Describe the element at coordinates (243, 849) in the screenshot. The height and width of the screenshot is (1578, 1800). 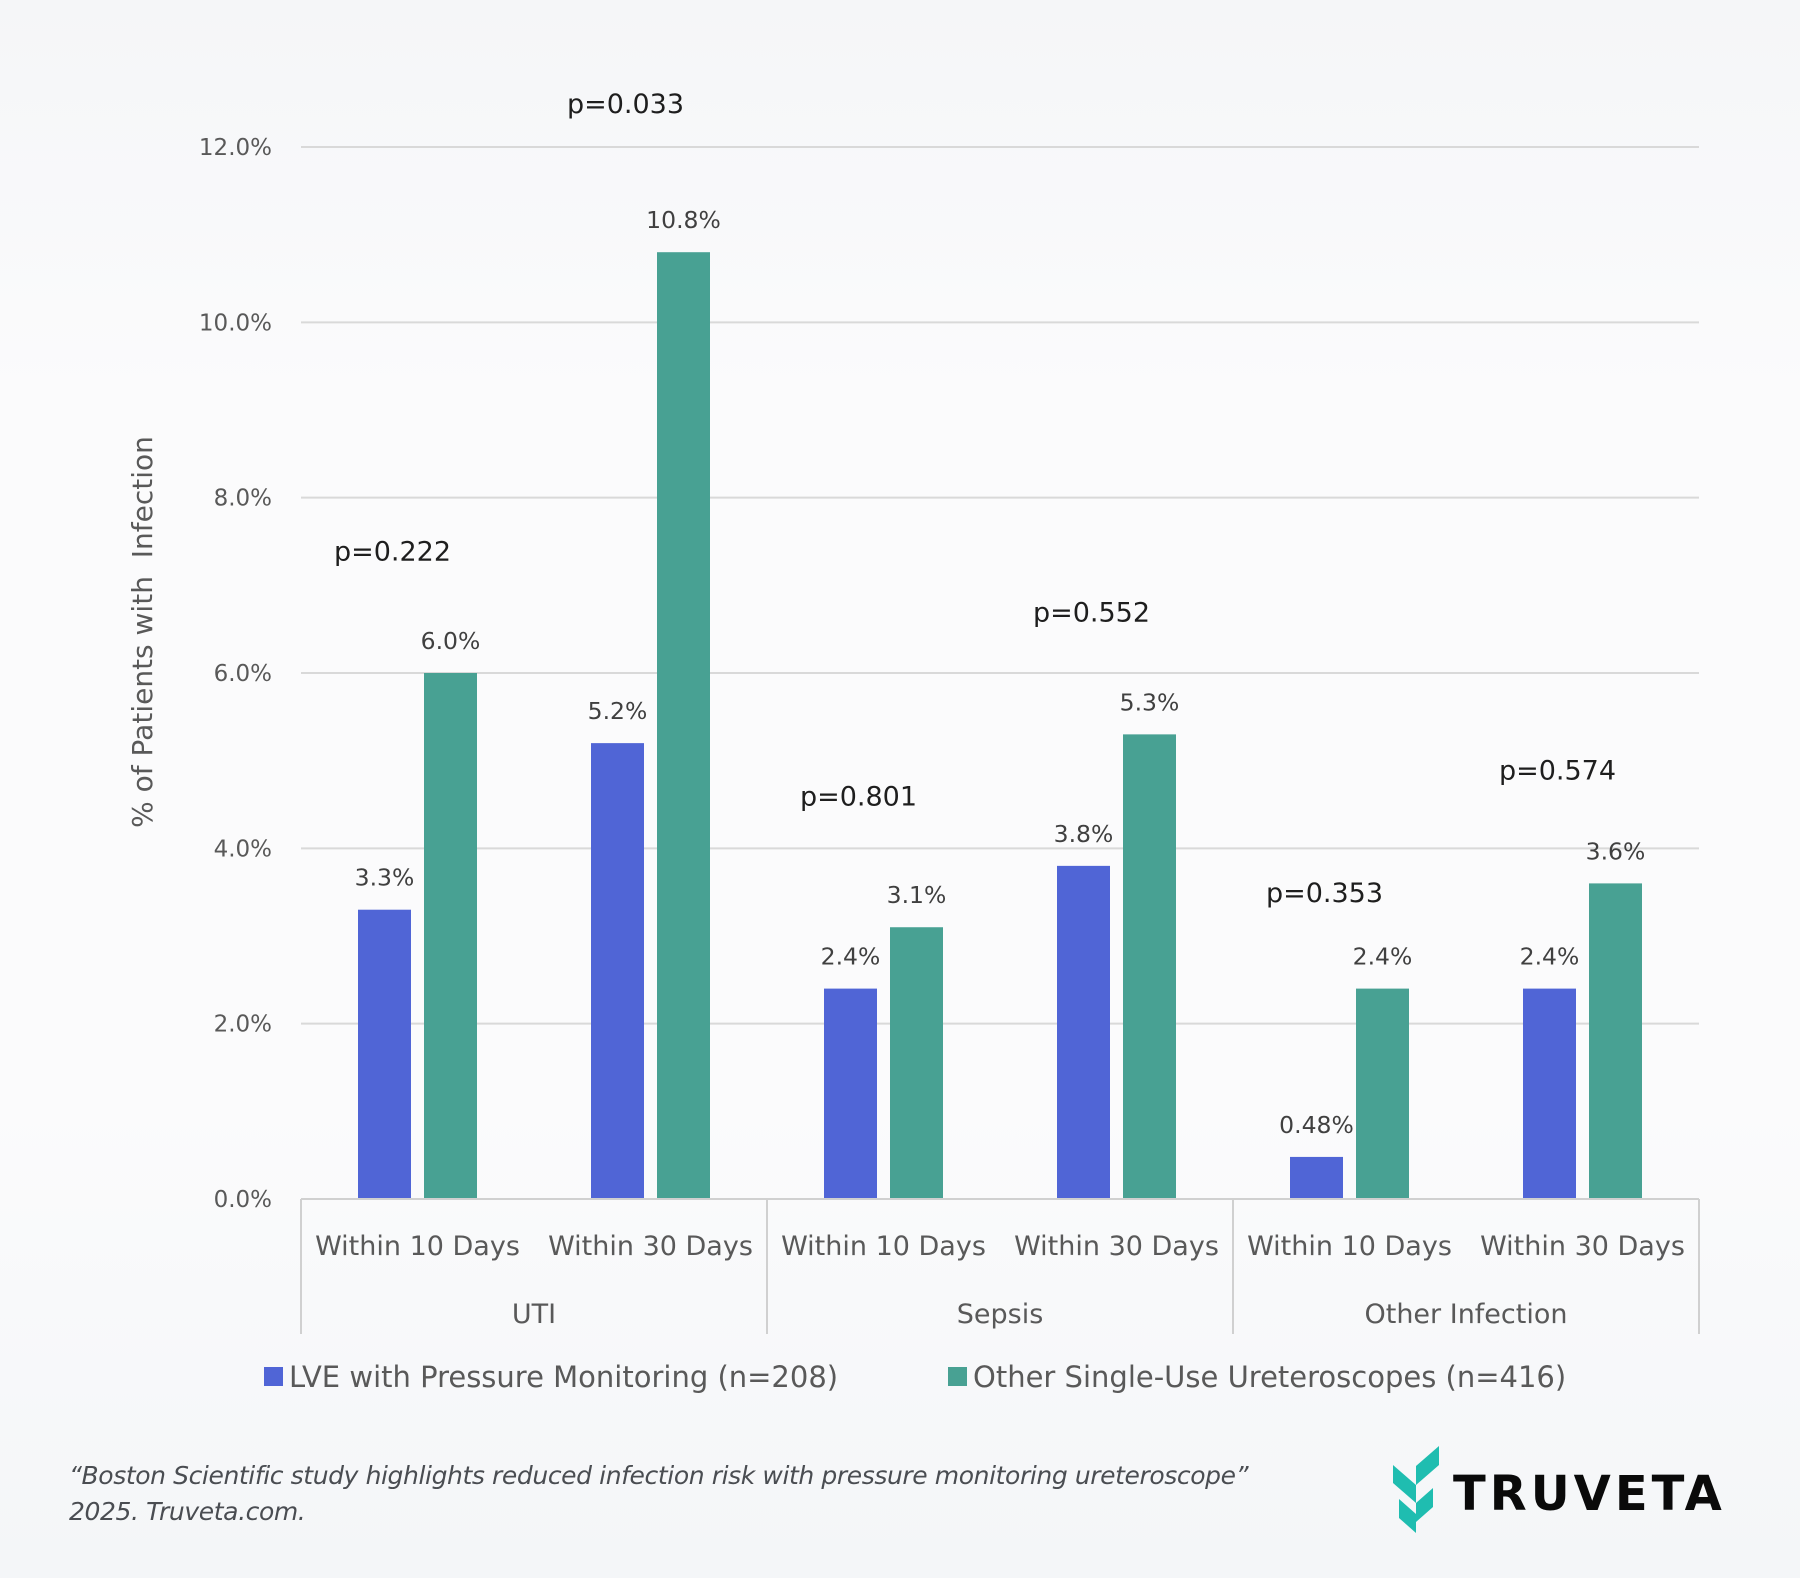
I see `y-tick-label: 4.0%` at that location.